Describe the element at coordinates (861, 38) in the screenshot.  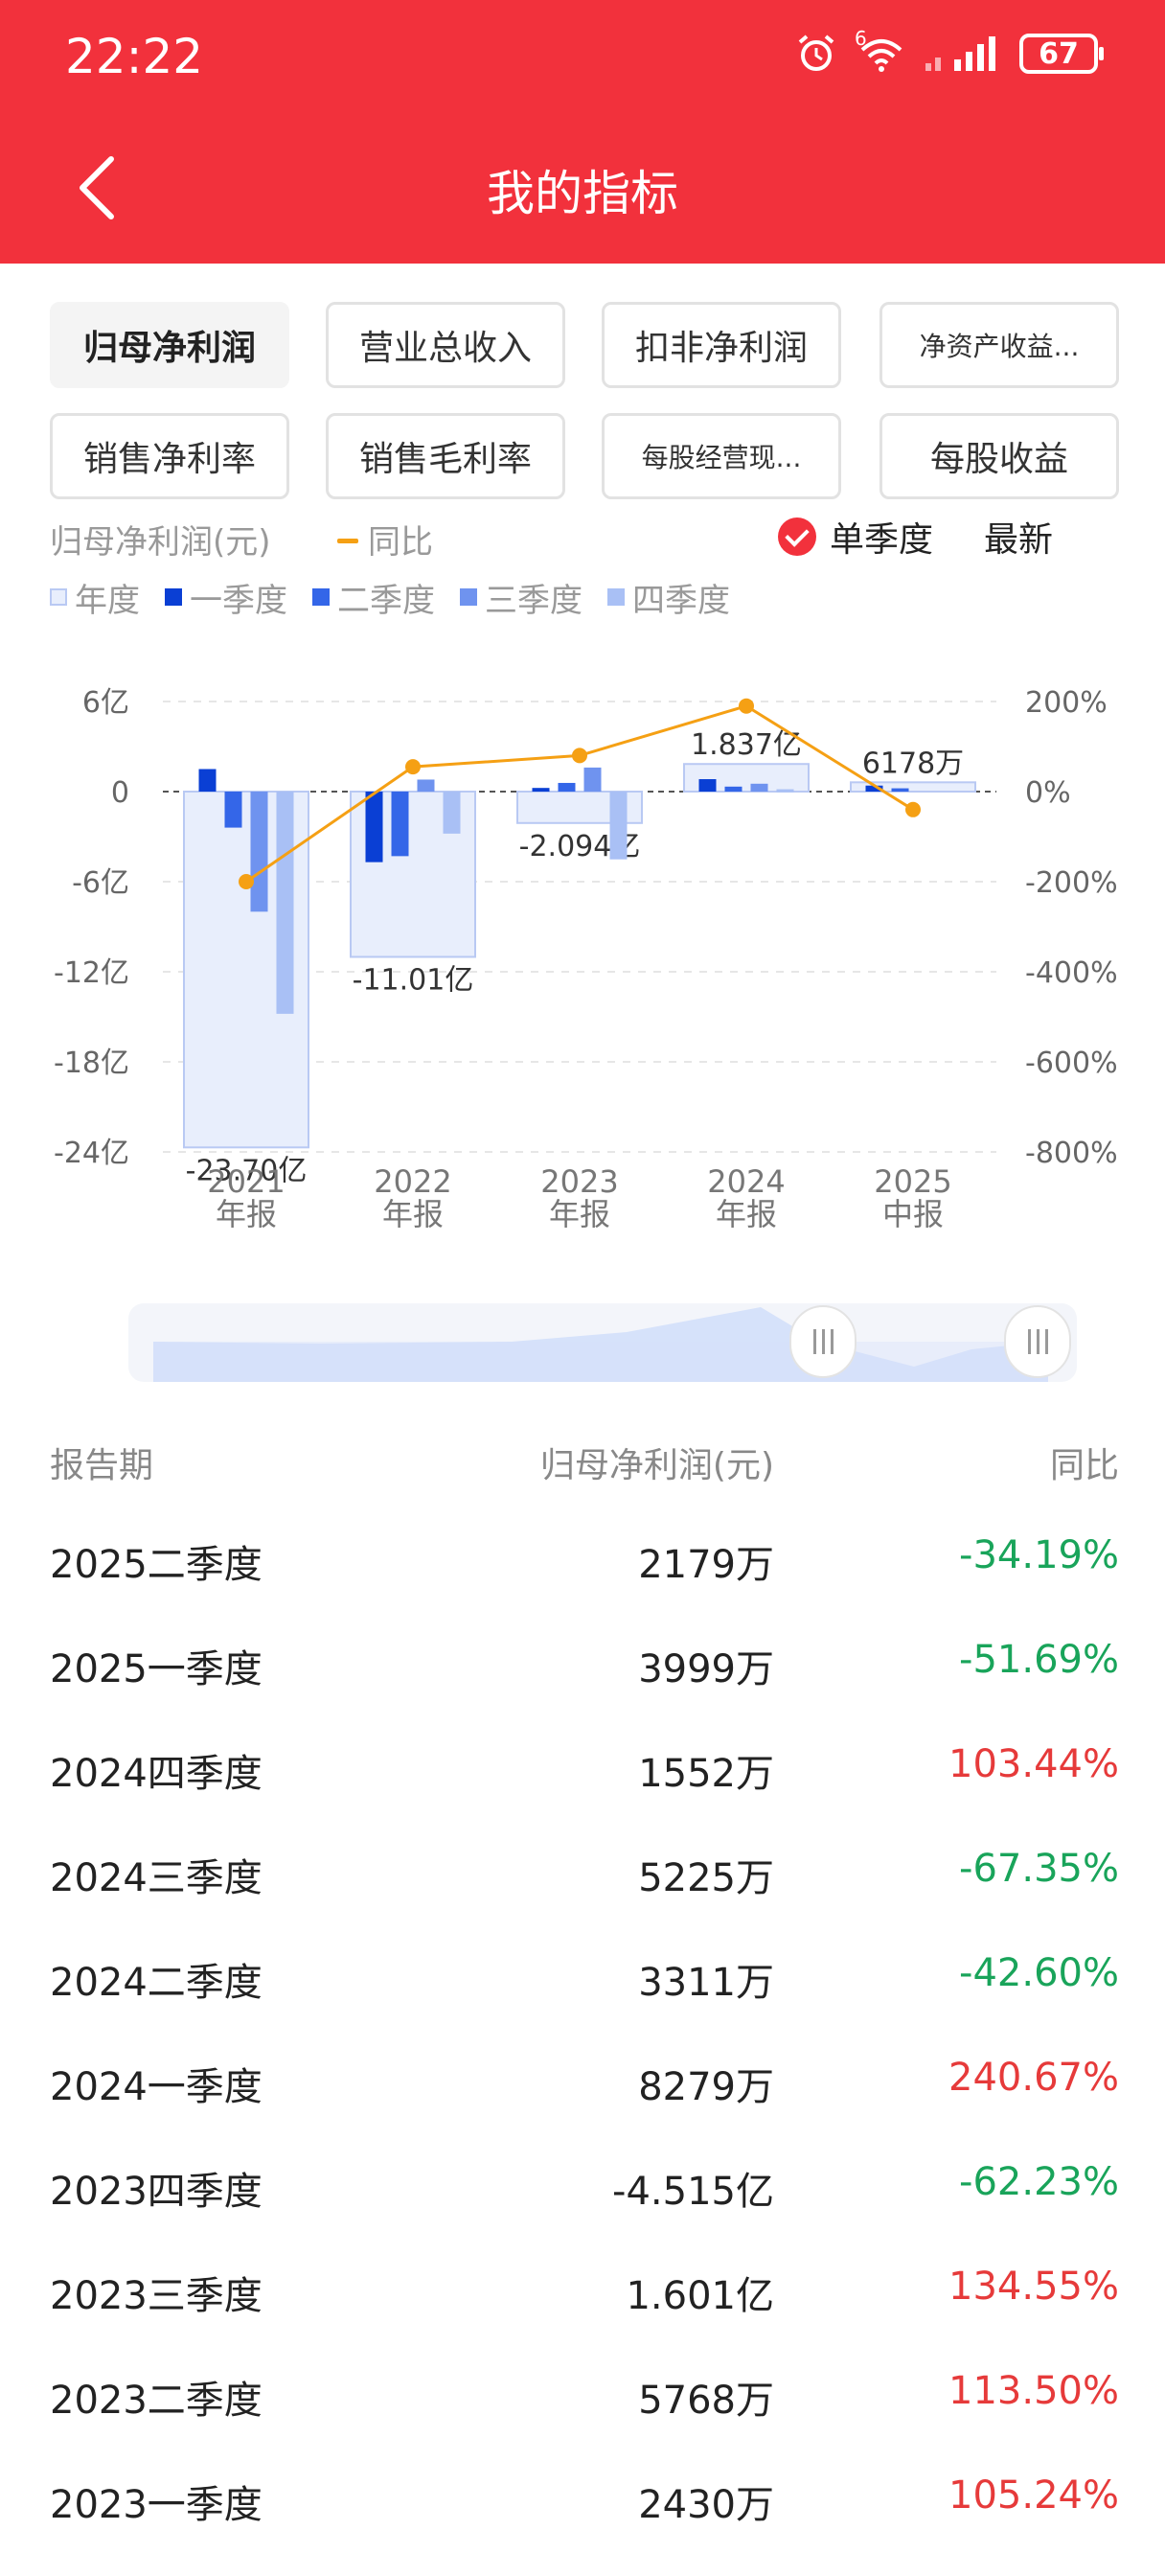
I see `network-badge: 6` at that location.